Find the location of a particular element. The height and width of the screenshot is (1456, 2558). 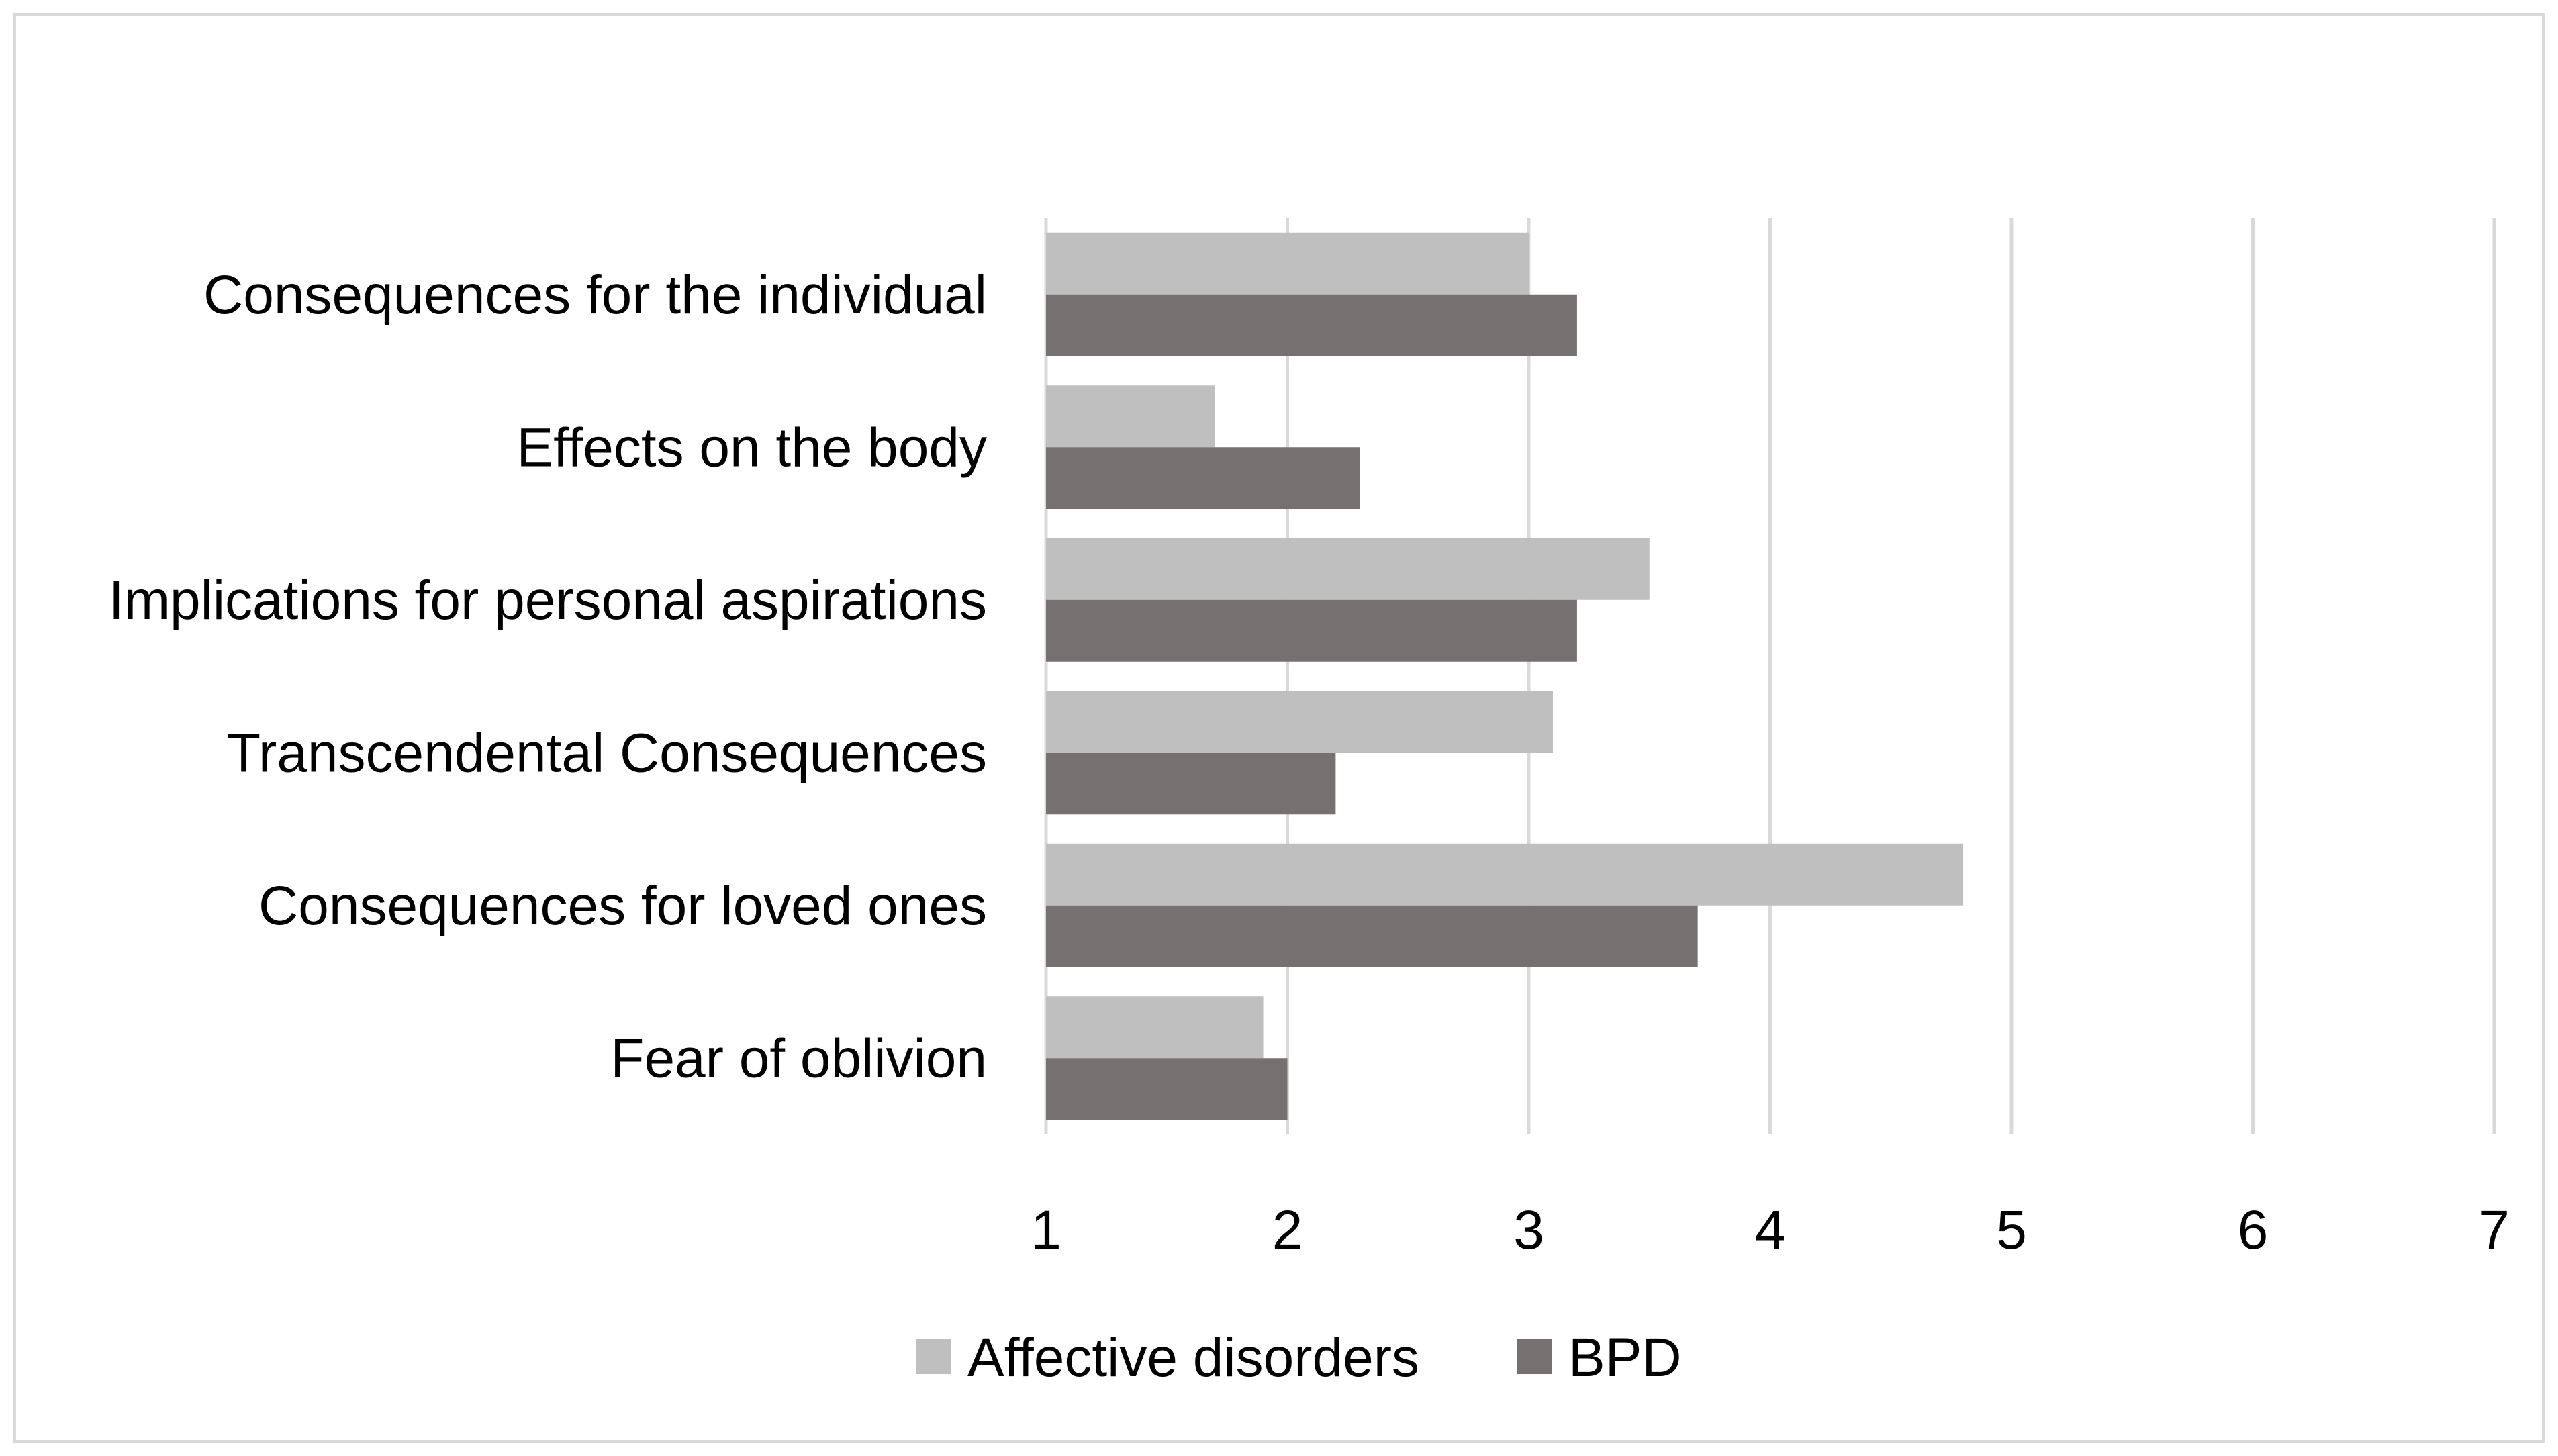

category-label-1: Effects on the body is located at coordinates (751, 447).